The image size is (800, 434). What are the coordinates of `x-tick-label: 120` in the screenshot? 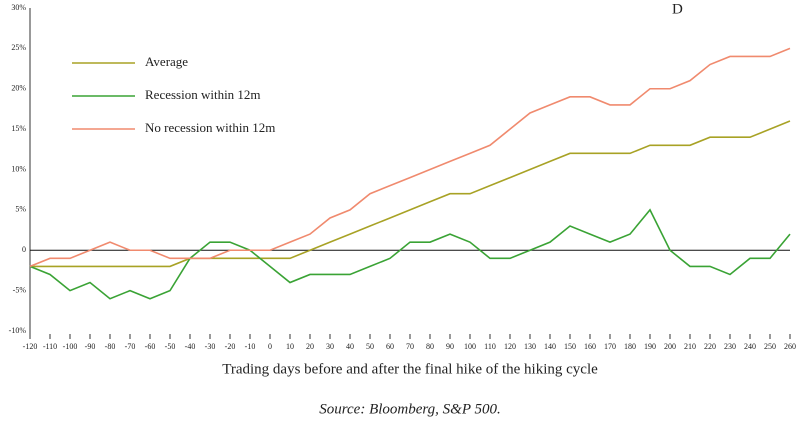 It's located at (510, 346).